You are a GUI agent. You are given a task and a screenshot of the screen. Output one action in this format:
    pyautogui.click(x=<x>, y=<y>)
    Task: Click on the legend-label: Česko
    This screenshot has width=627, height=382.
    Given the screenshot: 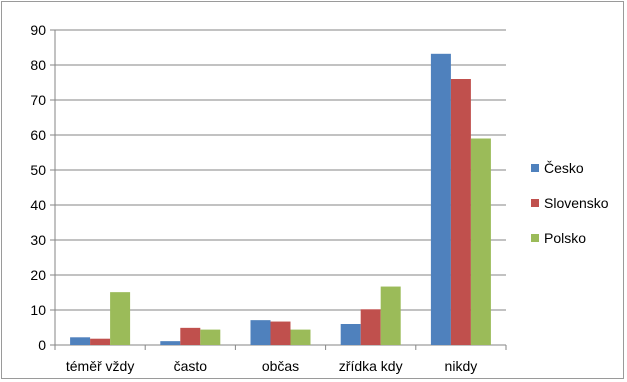 What is the action you would take?
    pyautogui.click(x=564, y=168)
    